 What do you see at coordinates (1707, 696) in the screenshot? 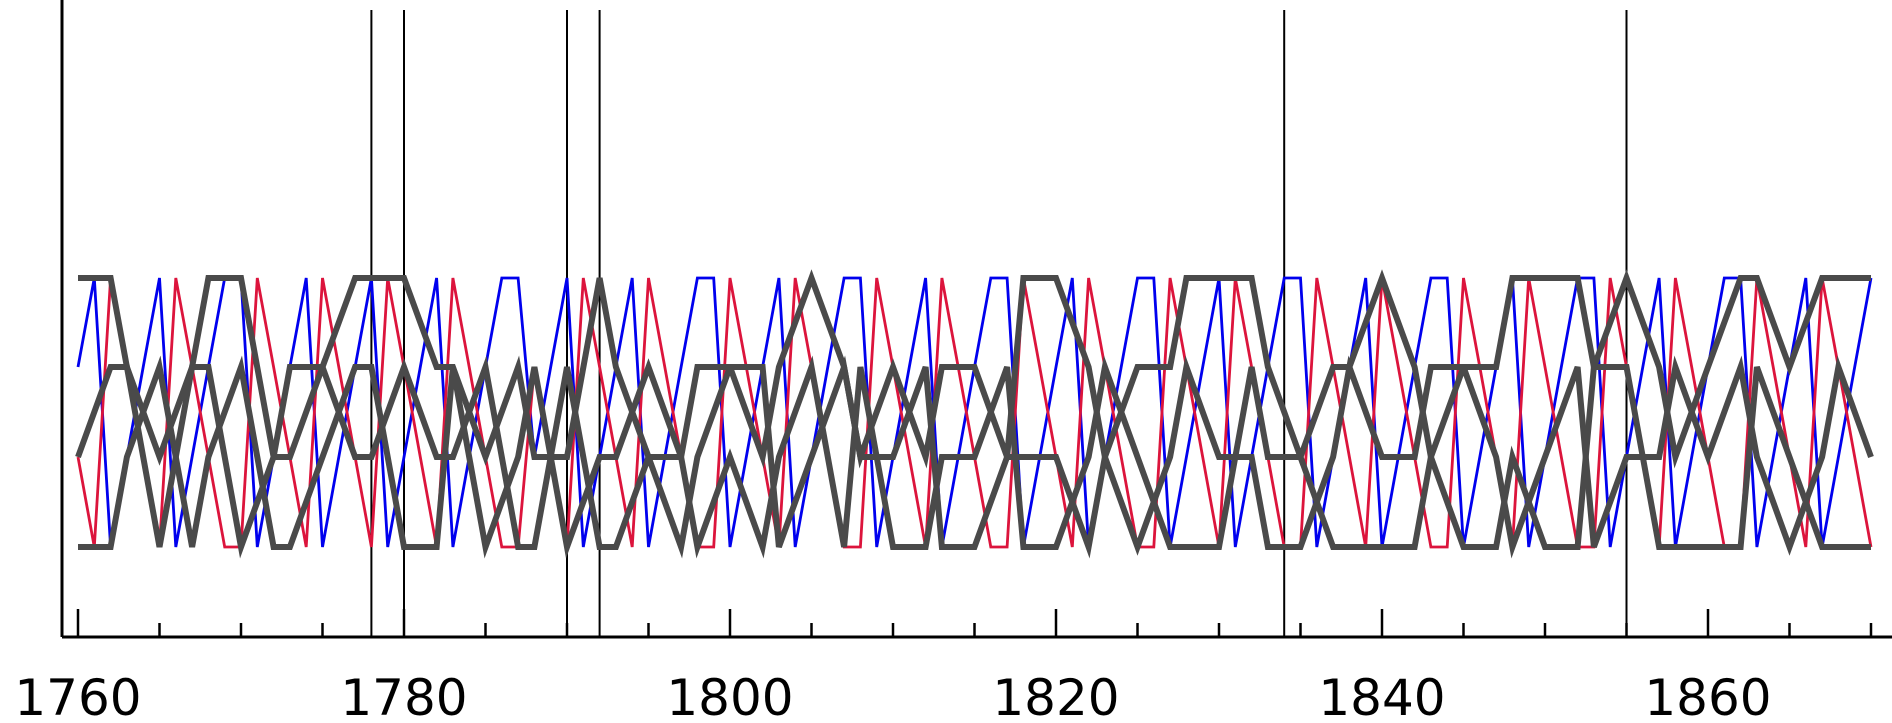
I see `x-tick-label-1860: 1860` at bounding box center [1707, 696].